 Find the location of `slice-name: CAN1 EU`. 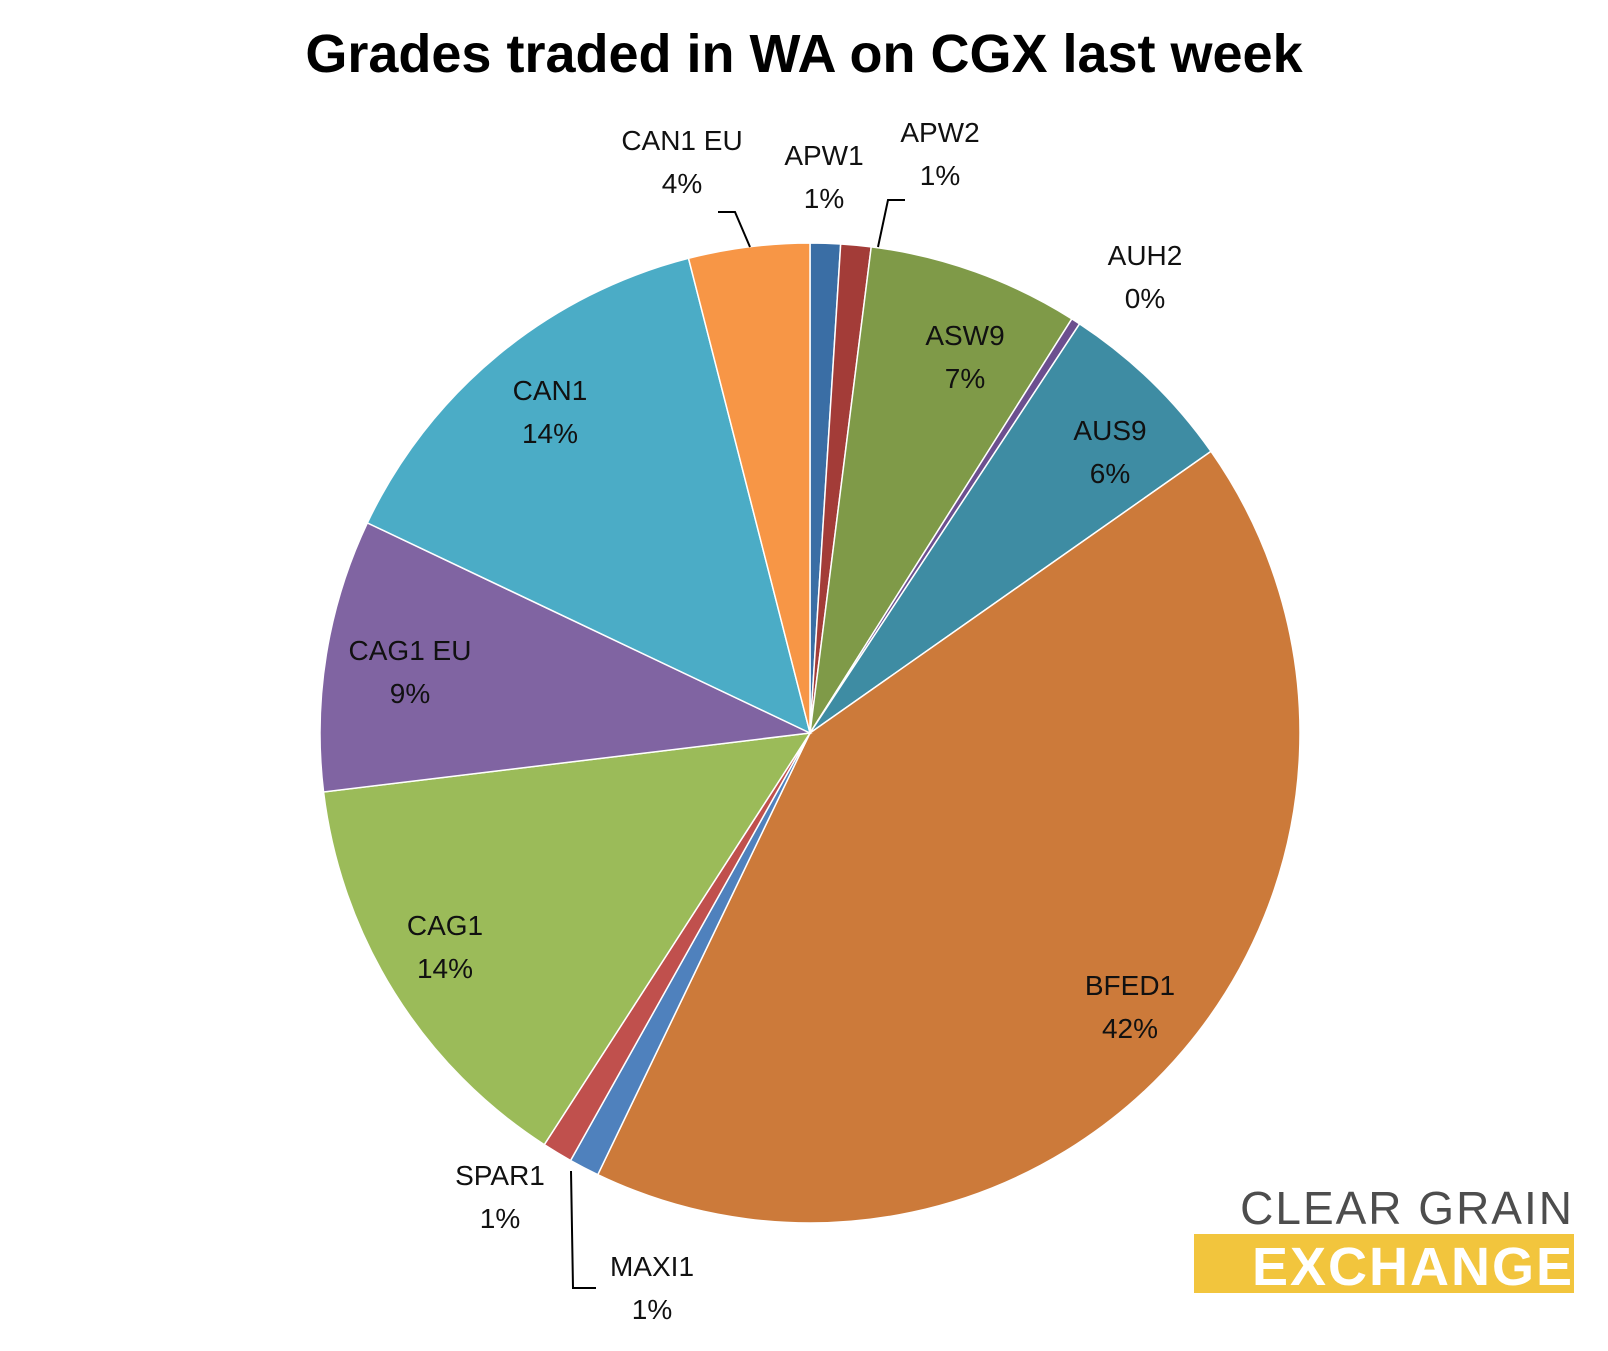

slice-name: CAN1 EU is located at coordinates (681, 140).